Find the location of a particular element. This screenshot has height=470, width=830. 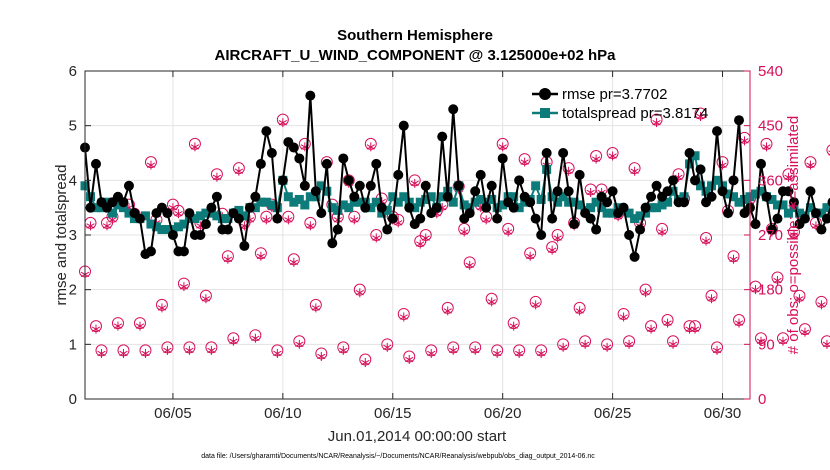

y-right-tick-label: 0 is located at coordinates (762, 399).